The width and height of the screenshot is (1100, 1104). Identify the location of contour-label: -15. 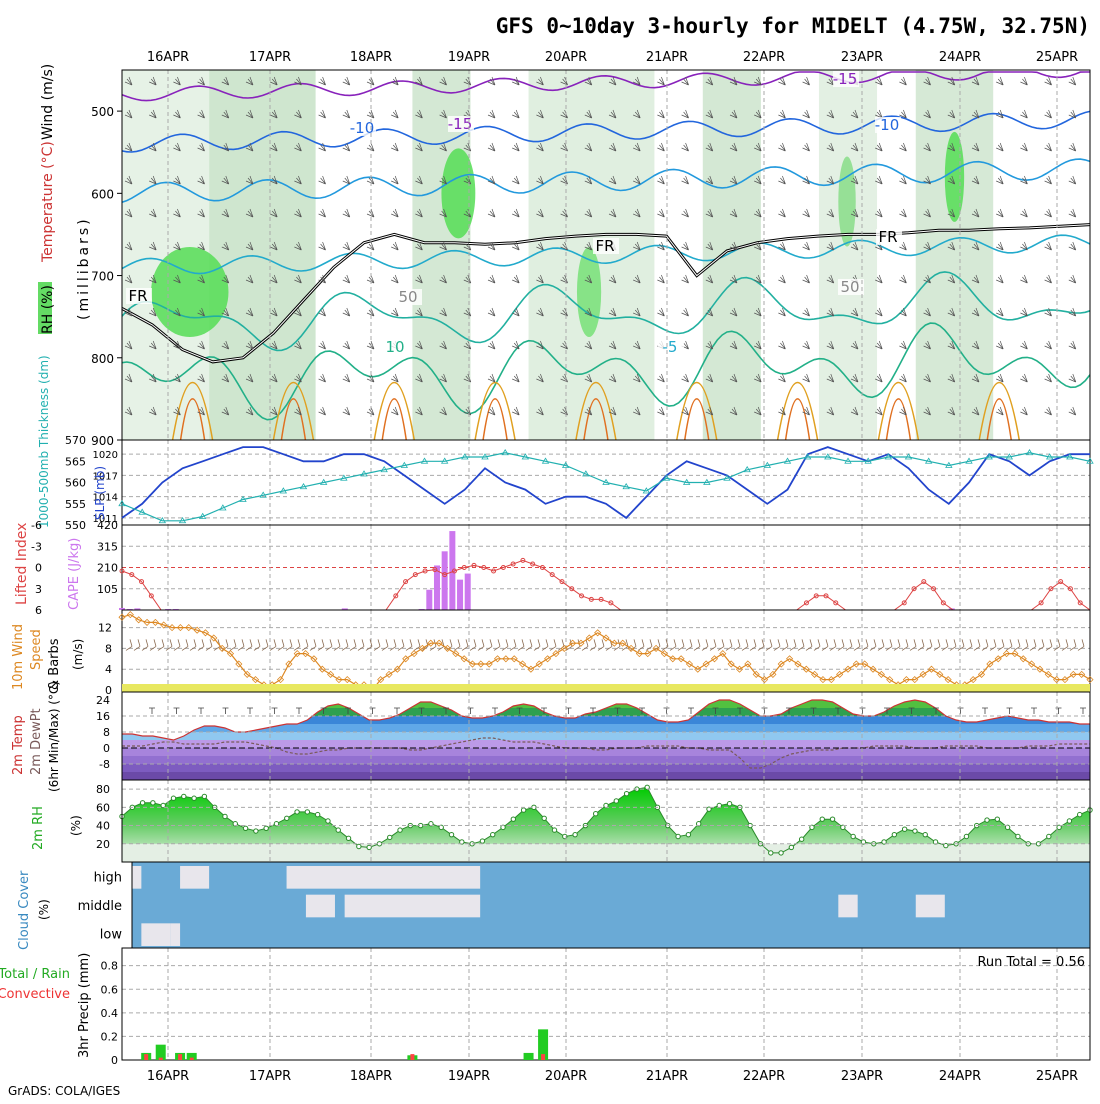
(460, 124).